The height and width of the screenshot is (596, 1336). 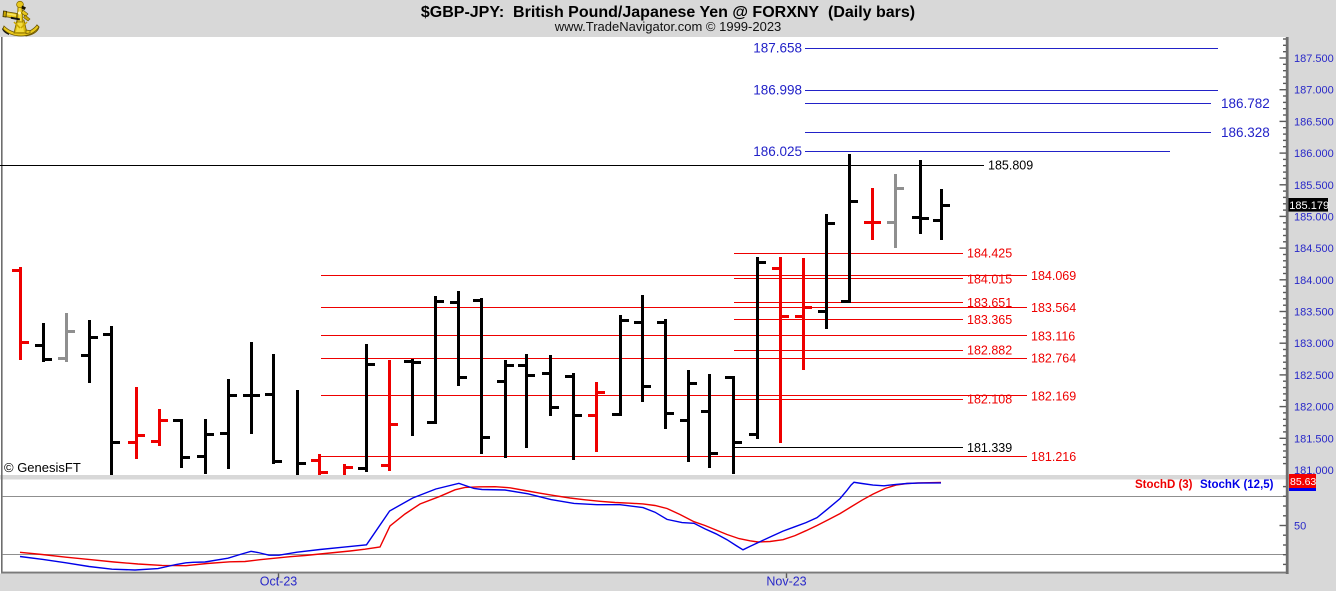 I want to click on svg-text: 186.025, so click(x=777, y=151).